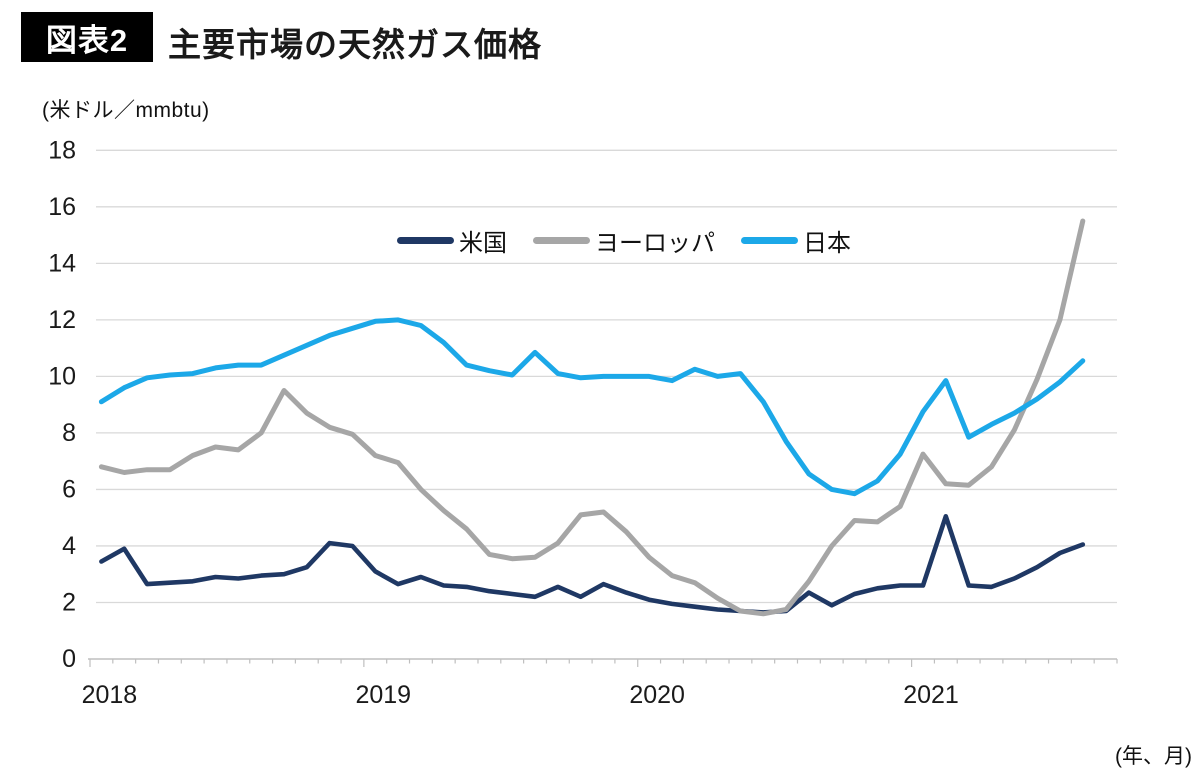 This screenshot has width=1200, height=780. Describe the element at coordinates (827, 243) in the screenshot. I see `legend-label-japan: 日本` at that location.